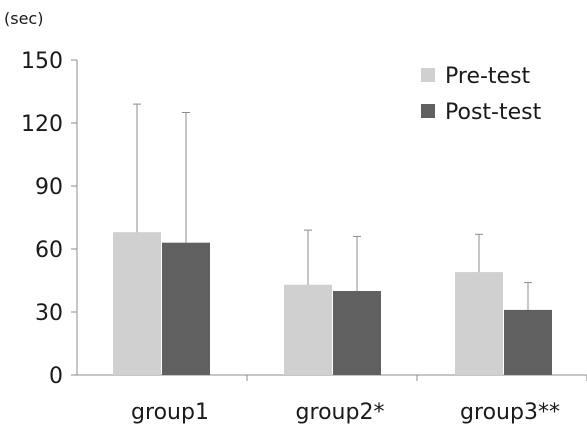 This screenshot has height=430, width=587. I want to click on y-tick-label: 30, so click(49, 313).